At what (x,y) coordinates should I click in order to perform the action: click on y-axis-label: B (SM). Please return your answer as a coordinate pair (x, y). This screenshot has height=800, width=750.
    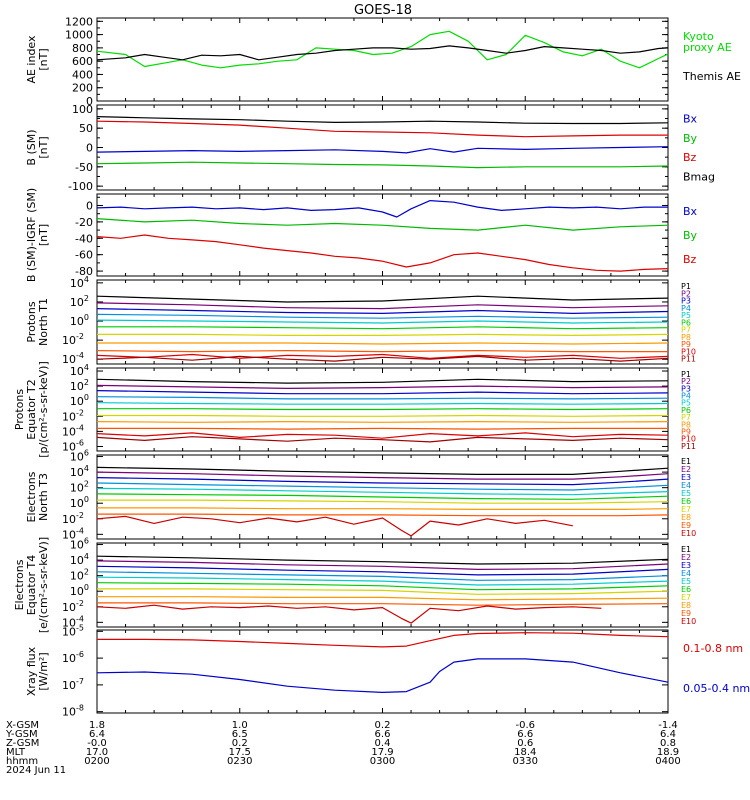
    Looking at the image, I should click on (31, 147).